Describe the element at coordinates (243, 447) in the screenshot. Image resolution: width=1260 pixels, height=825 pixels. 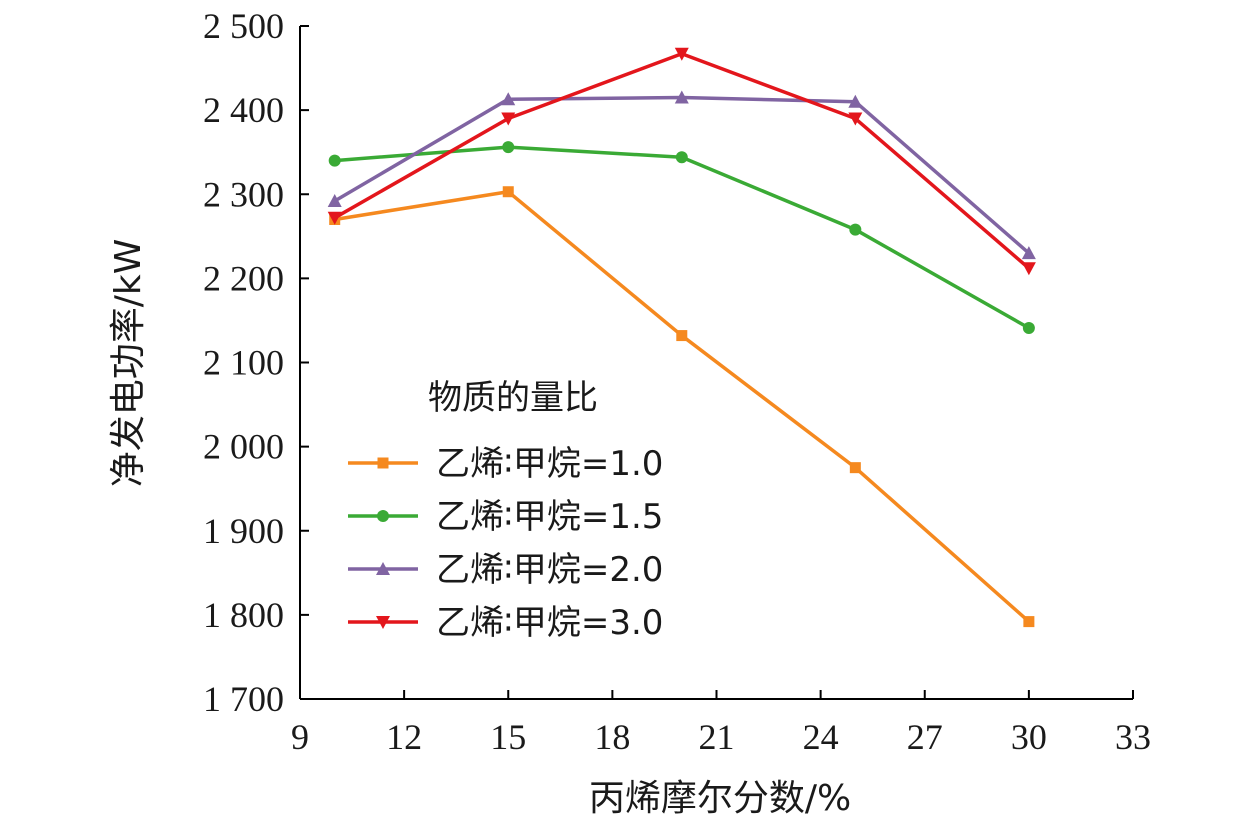
I see `y-tick-label-2000: 2 000` at that location.